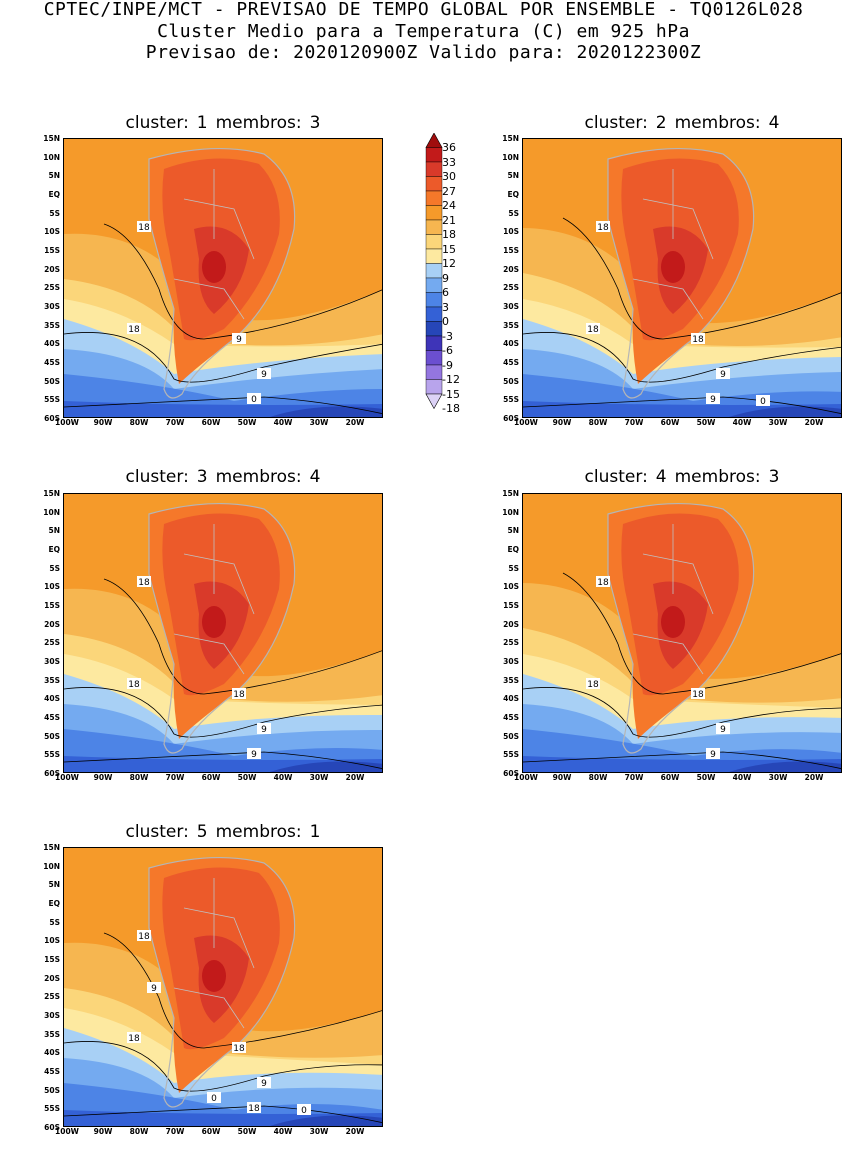 This screenshot has width=847, height=1157. I want to click on cluster-number: 5, so click(202, 832).